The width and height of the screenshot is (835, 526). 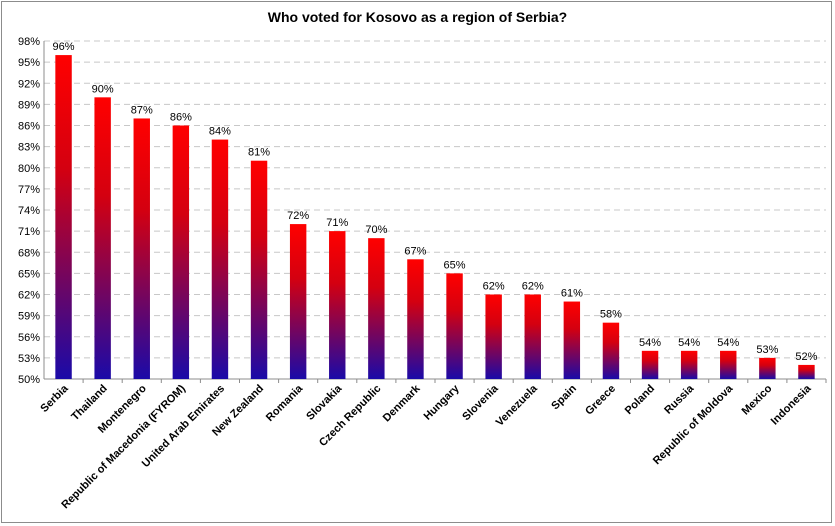 I want to click on category-label: Greece, so click(x=600, y=400).